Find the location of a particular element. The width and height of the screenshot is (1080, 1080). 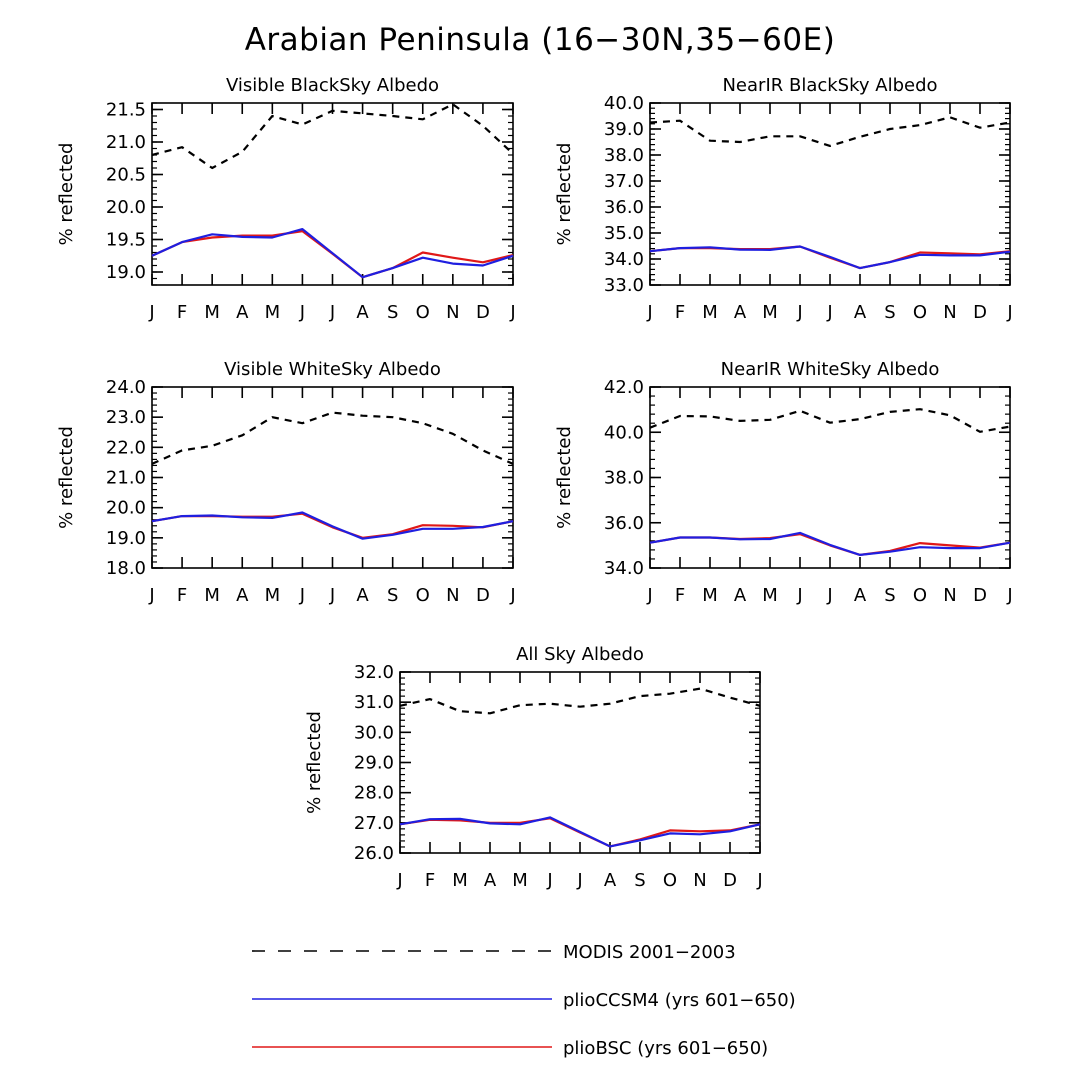

y-tick-label: 29.0 is located at coordinates (374, 763).